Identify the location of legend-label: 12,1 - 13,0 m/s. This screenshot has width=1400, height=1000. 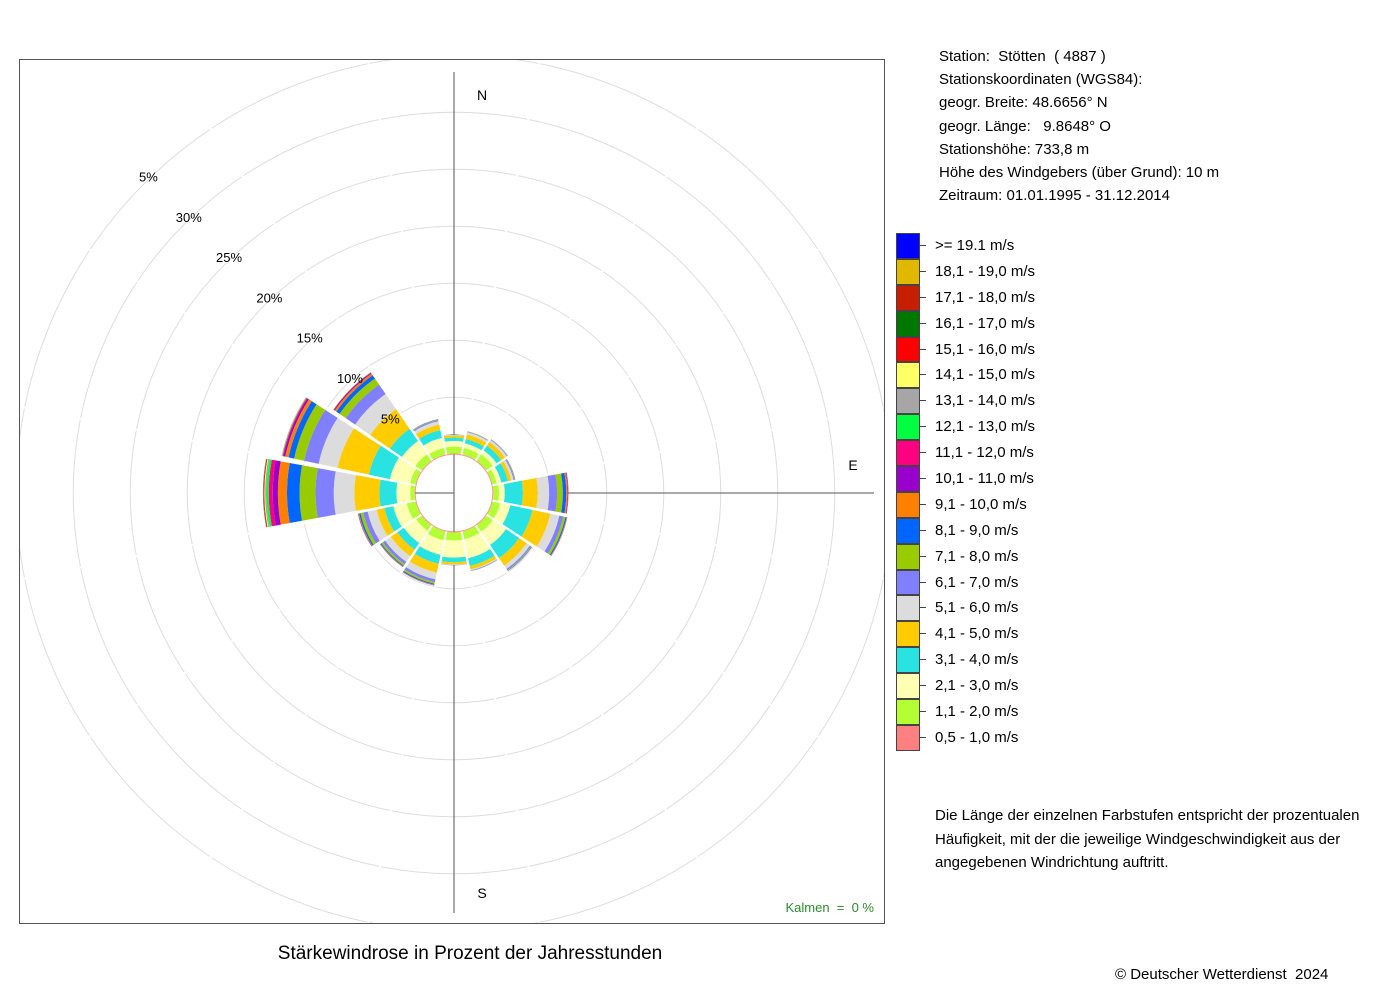
(985, 427).